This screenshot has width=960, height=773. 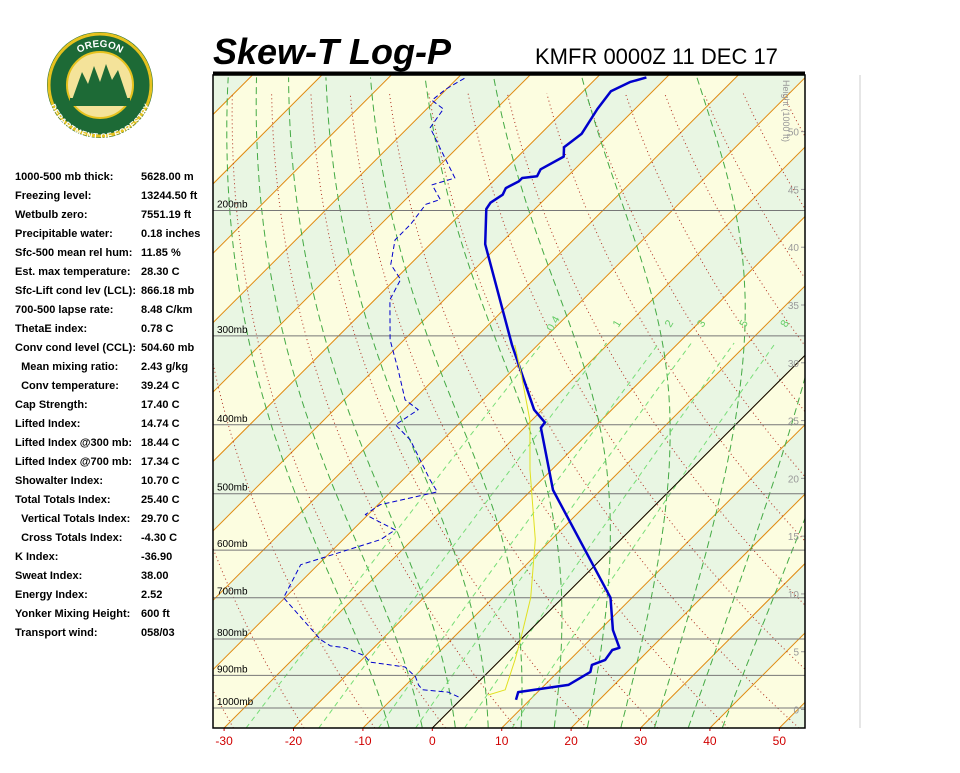 I want to click on x-tick-label: 10, so click(x=502, y=741).